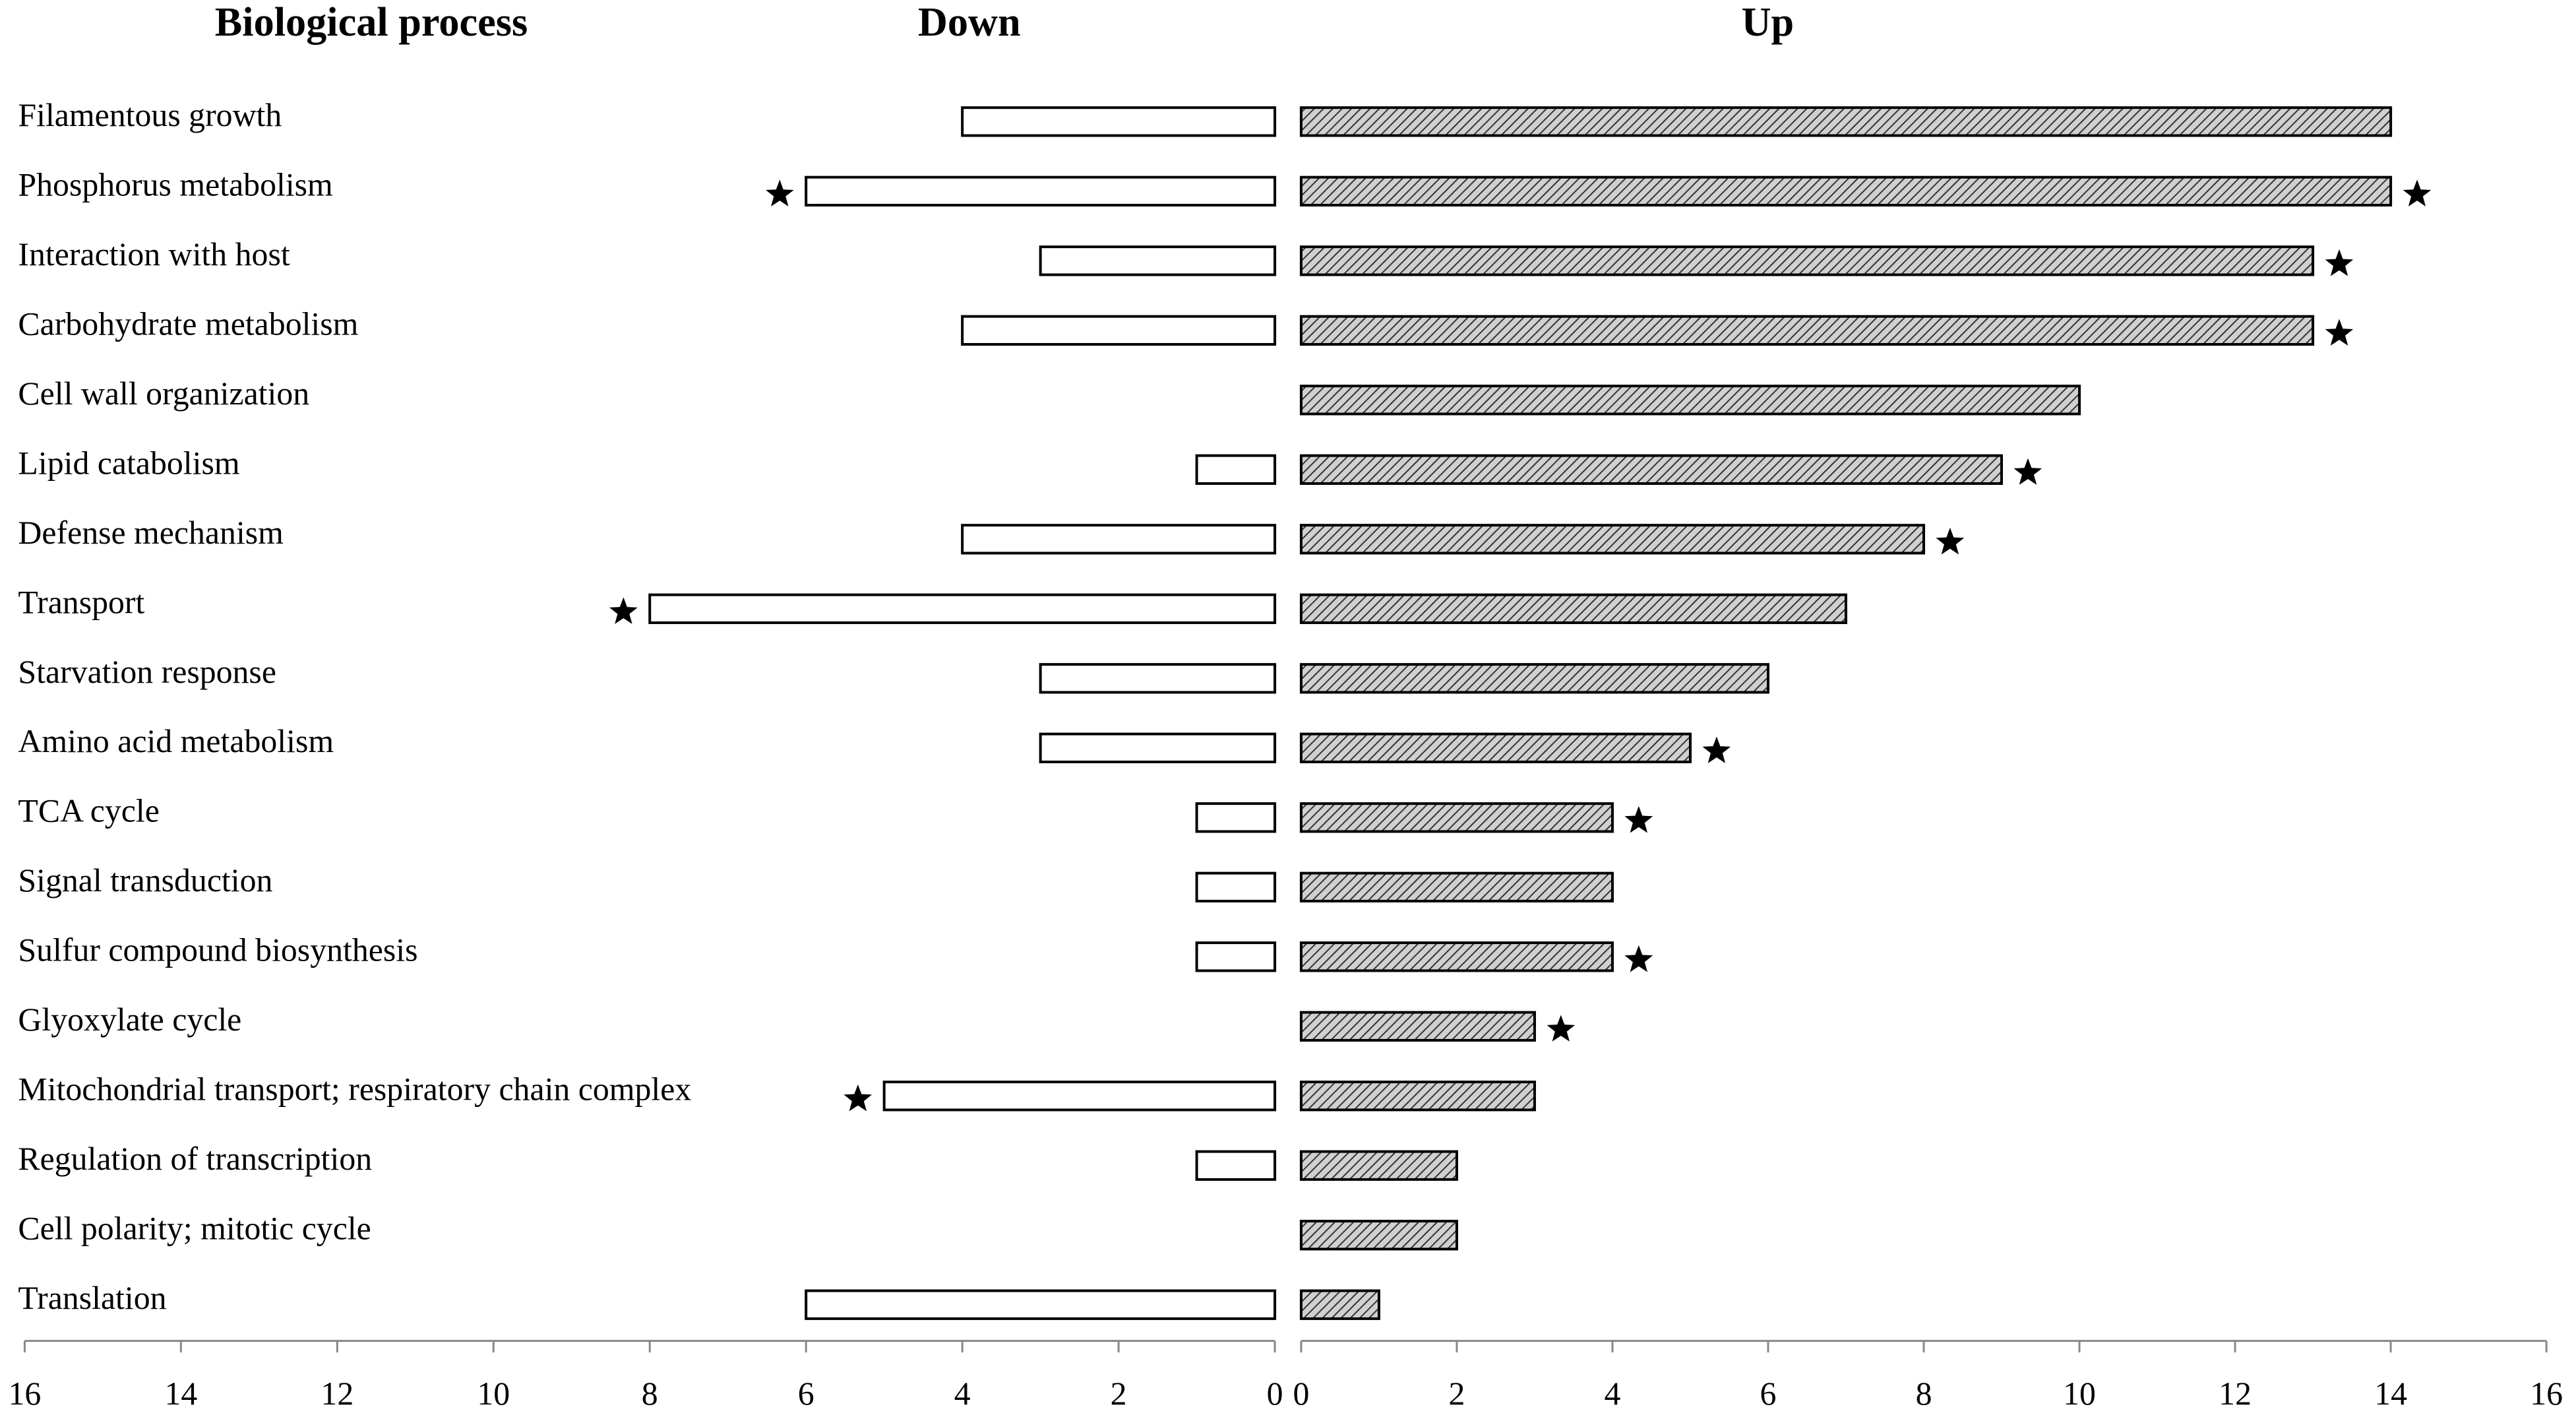  I want to click on category-label: Starvation response, so click(147, 672).